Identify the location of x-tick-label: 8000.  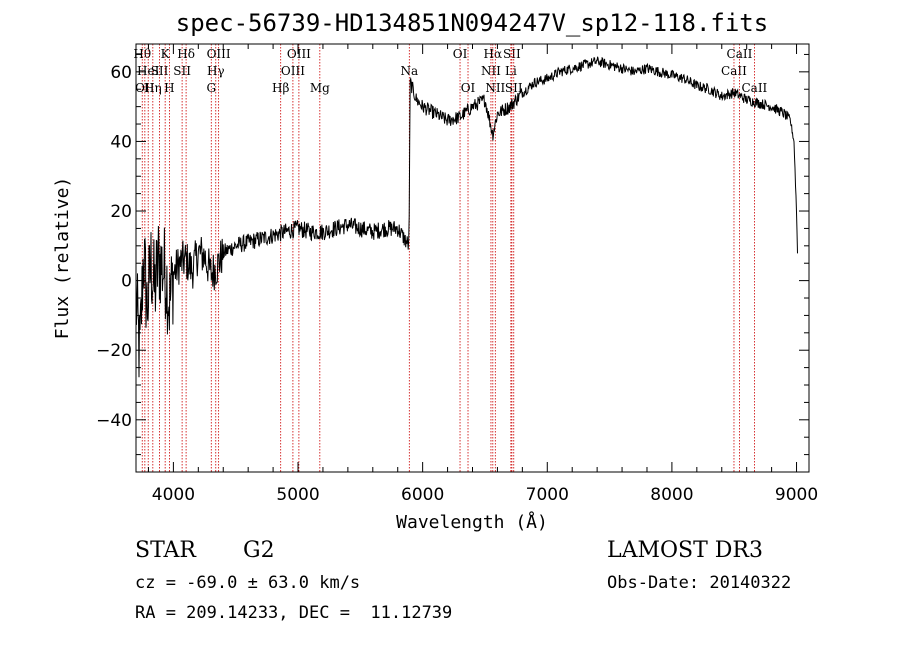
(671, 495).